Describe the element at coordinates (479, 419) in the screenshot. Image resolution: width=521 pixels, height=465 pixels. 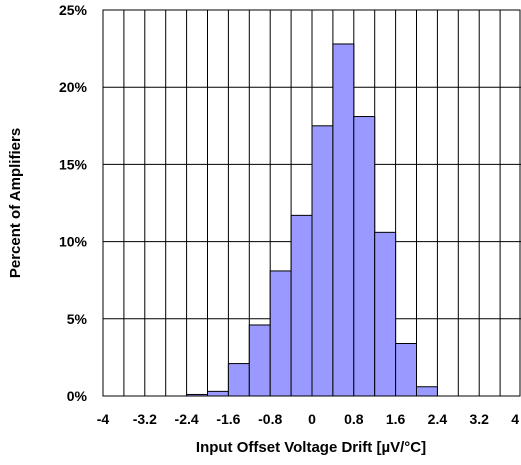
I see `x-tick-label: 3.2` at that location.